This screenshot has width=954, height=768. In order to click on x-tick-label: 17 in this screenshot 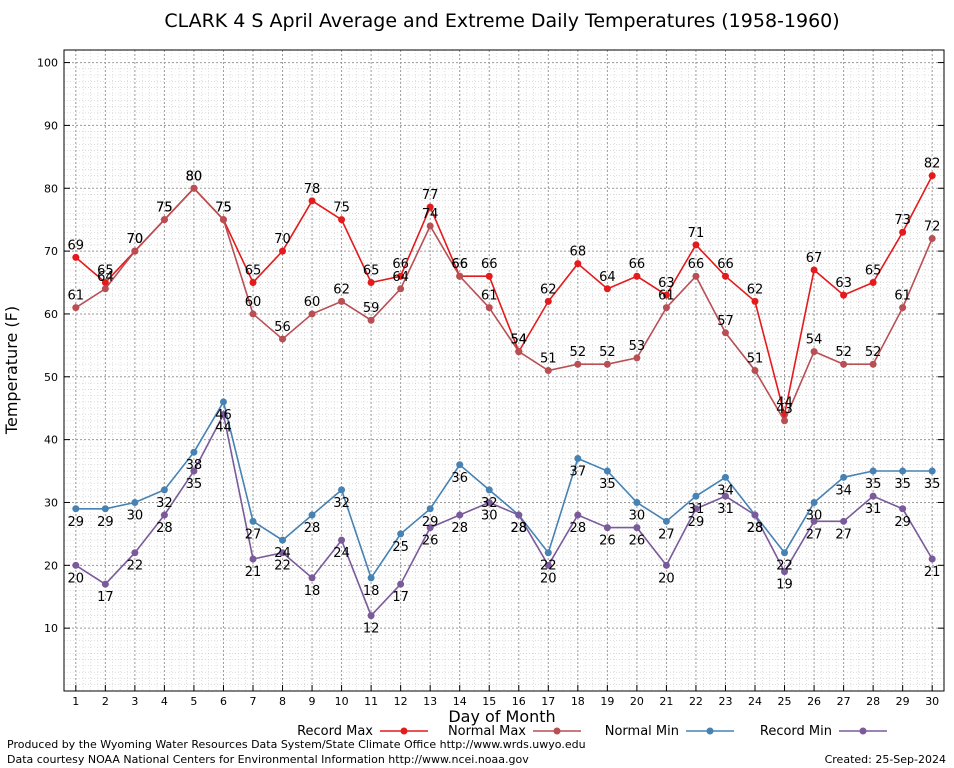, I will do `click(548, 701)`.